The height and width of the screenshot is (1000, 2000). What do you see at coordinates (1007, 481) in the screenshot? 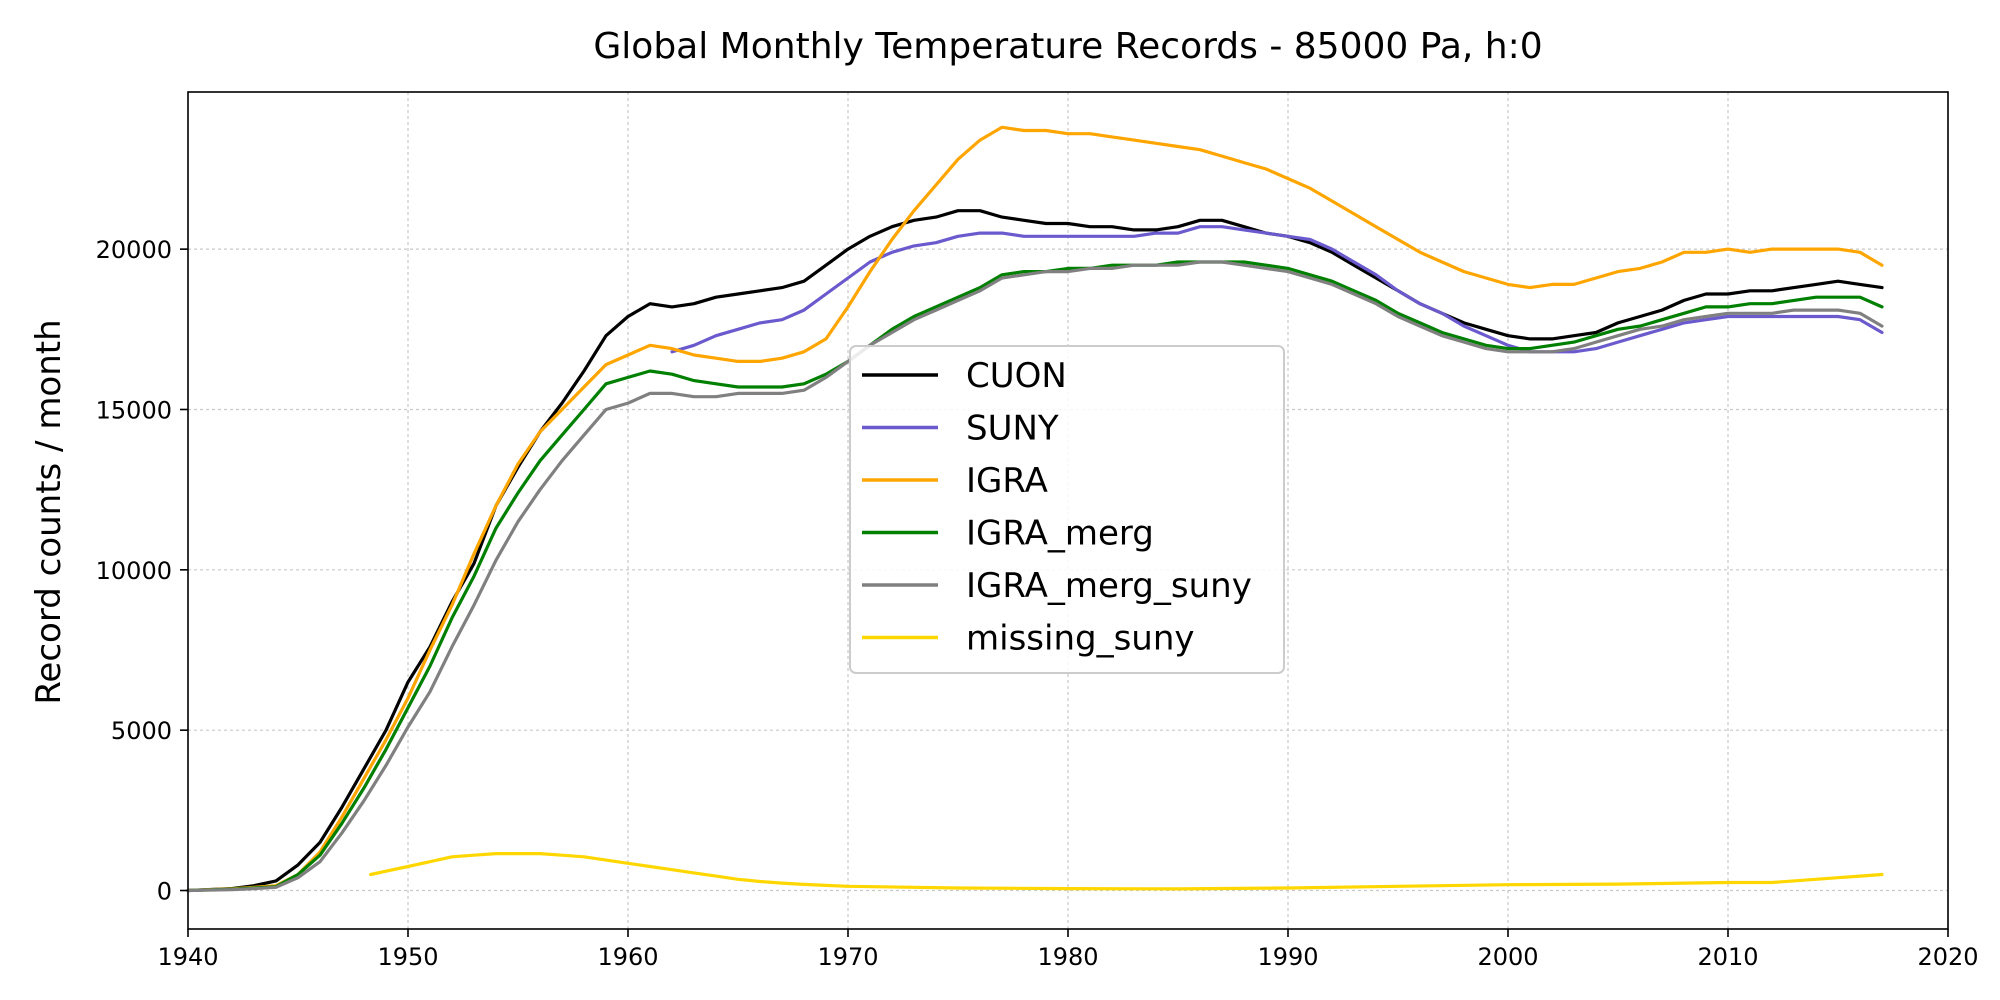
I see `legend-label-igra: IGRA` at bounding box center [1007, 481].